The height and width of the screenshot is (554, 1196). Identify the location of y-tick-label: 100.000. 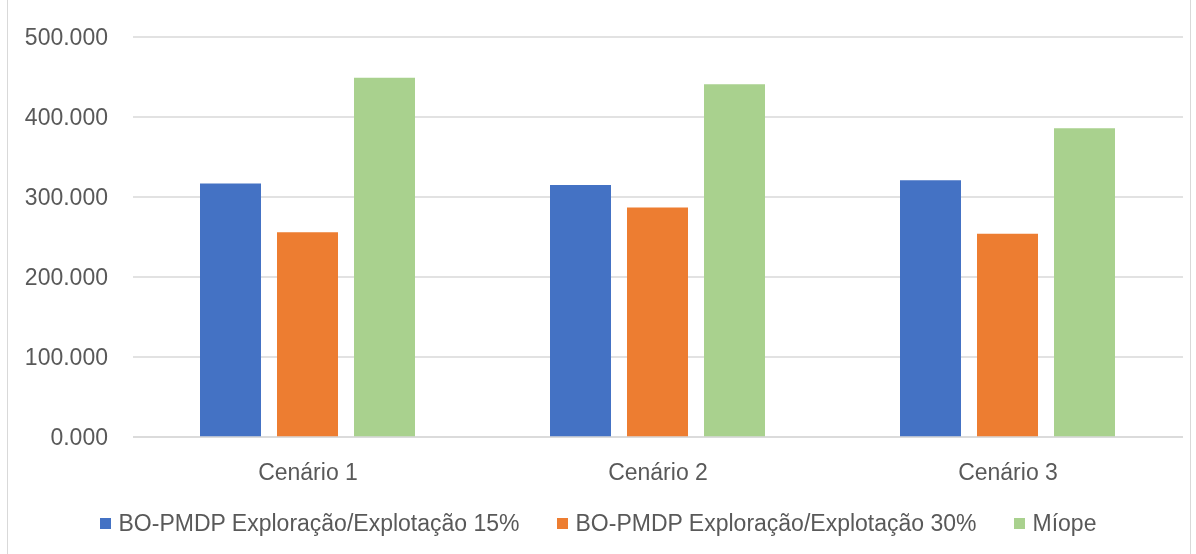
(66, 357).